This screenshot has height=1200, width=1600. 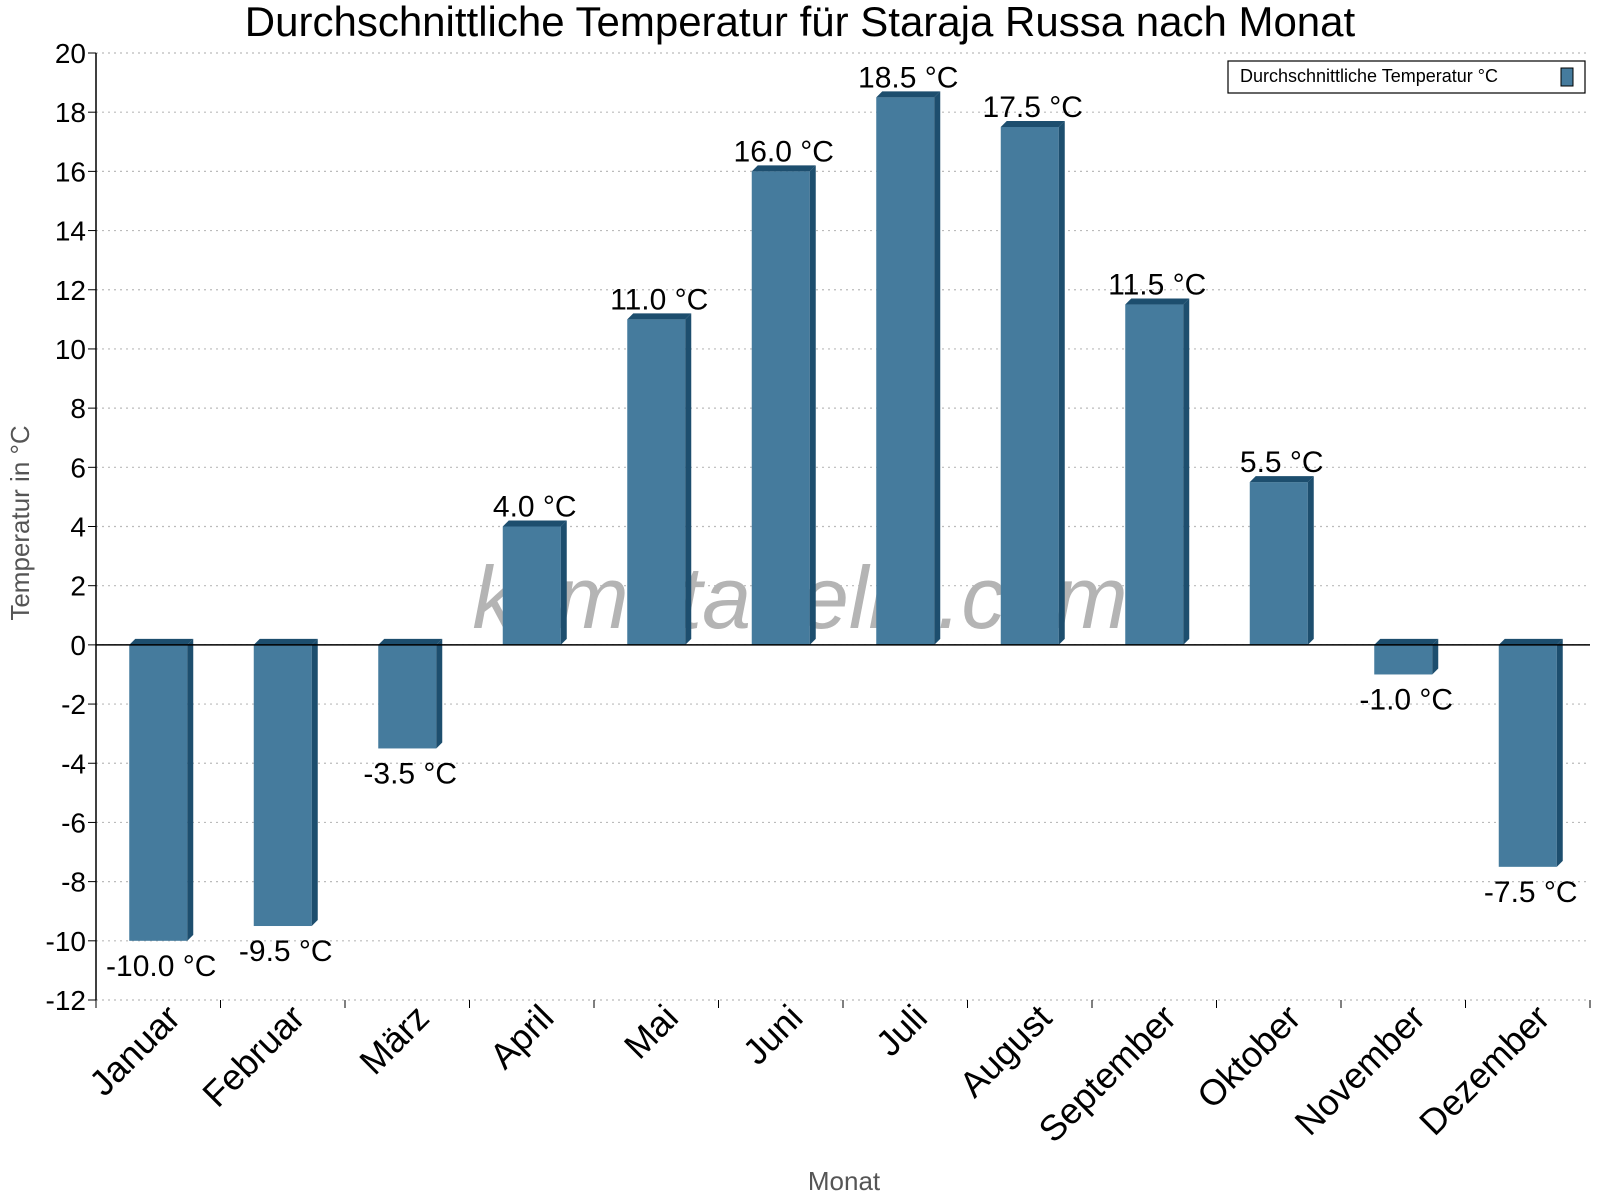 What do you see at coordinates (70, 171) in the screenshot?
I see `y-tick-label: 16` at bounding box center [70, 171].